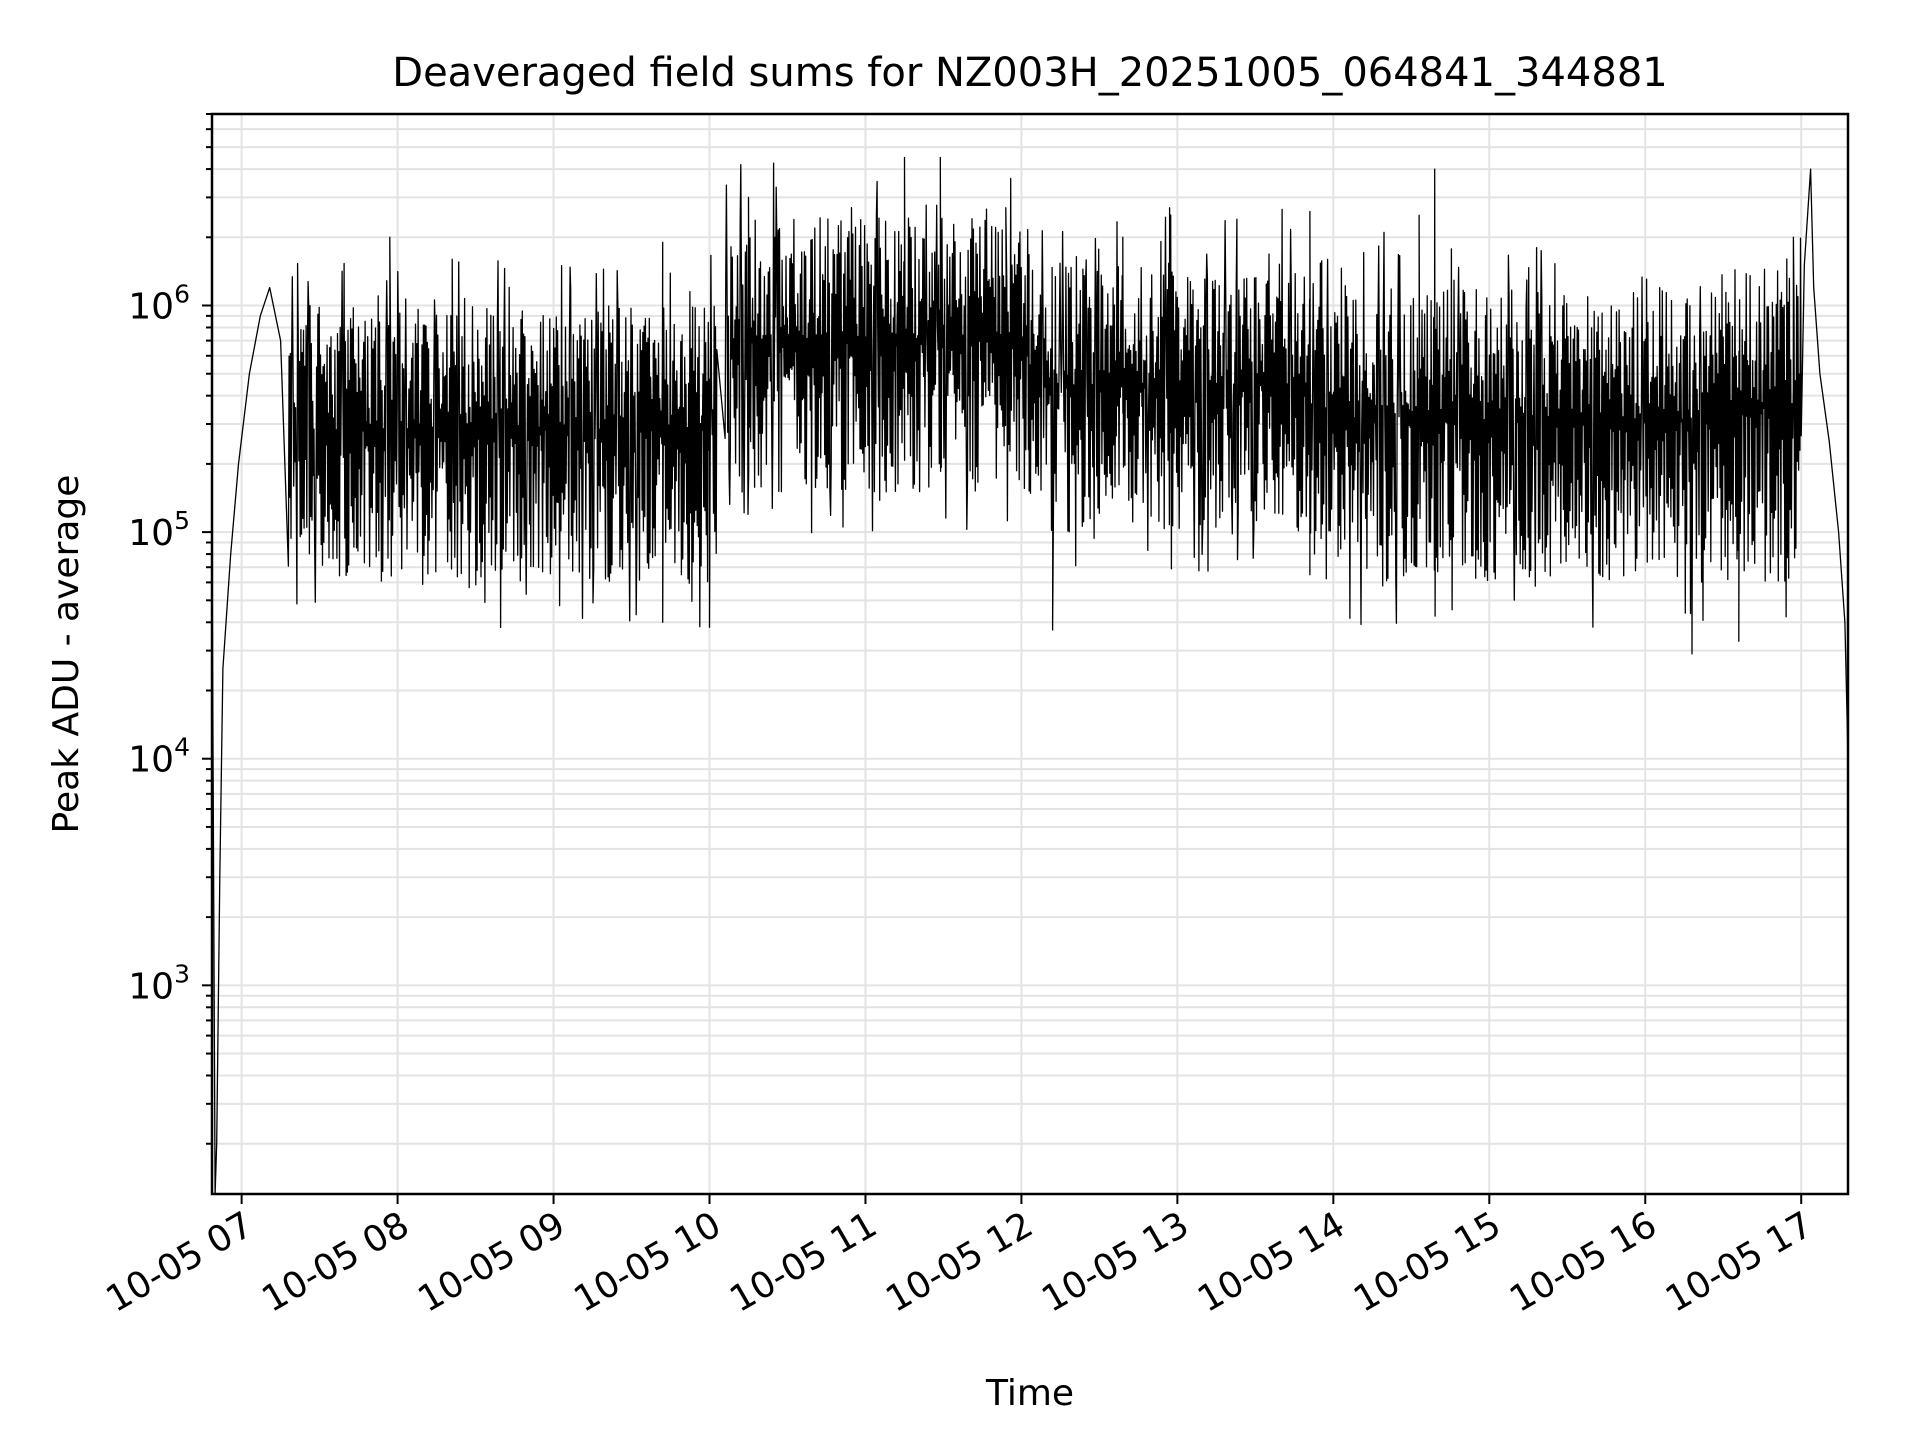  What do you see at coordinates (159, 304) in the screenshot?
I see `y-tick-label: 10⁶` at bounding box center [159, 304].